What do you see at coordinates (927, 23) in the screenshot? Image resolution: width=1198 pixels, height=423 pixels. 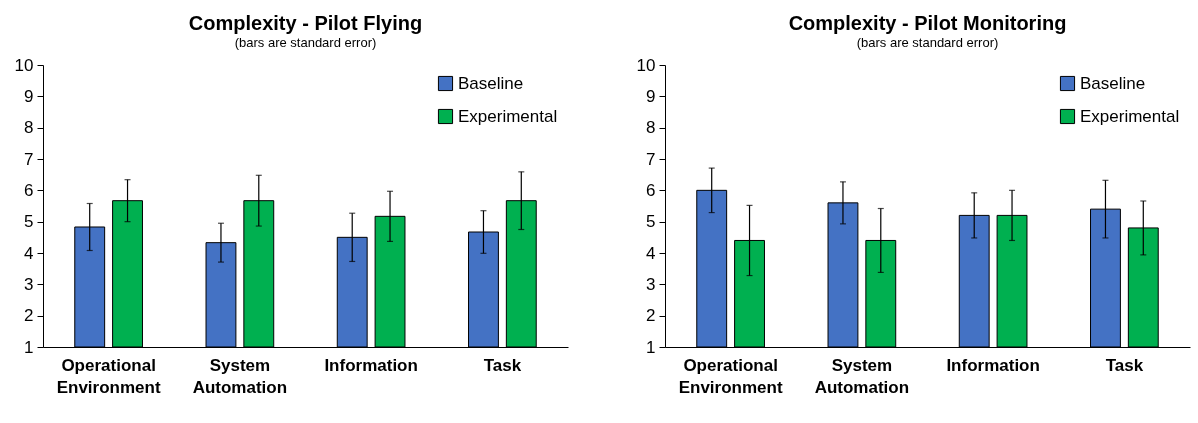 I see `chart-title: Complexity - Pilot Monitoring` at bounding box center [927, 23].